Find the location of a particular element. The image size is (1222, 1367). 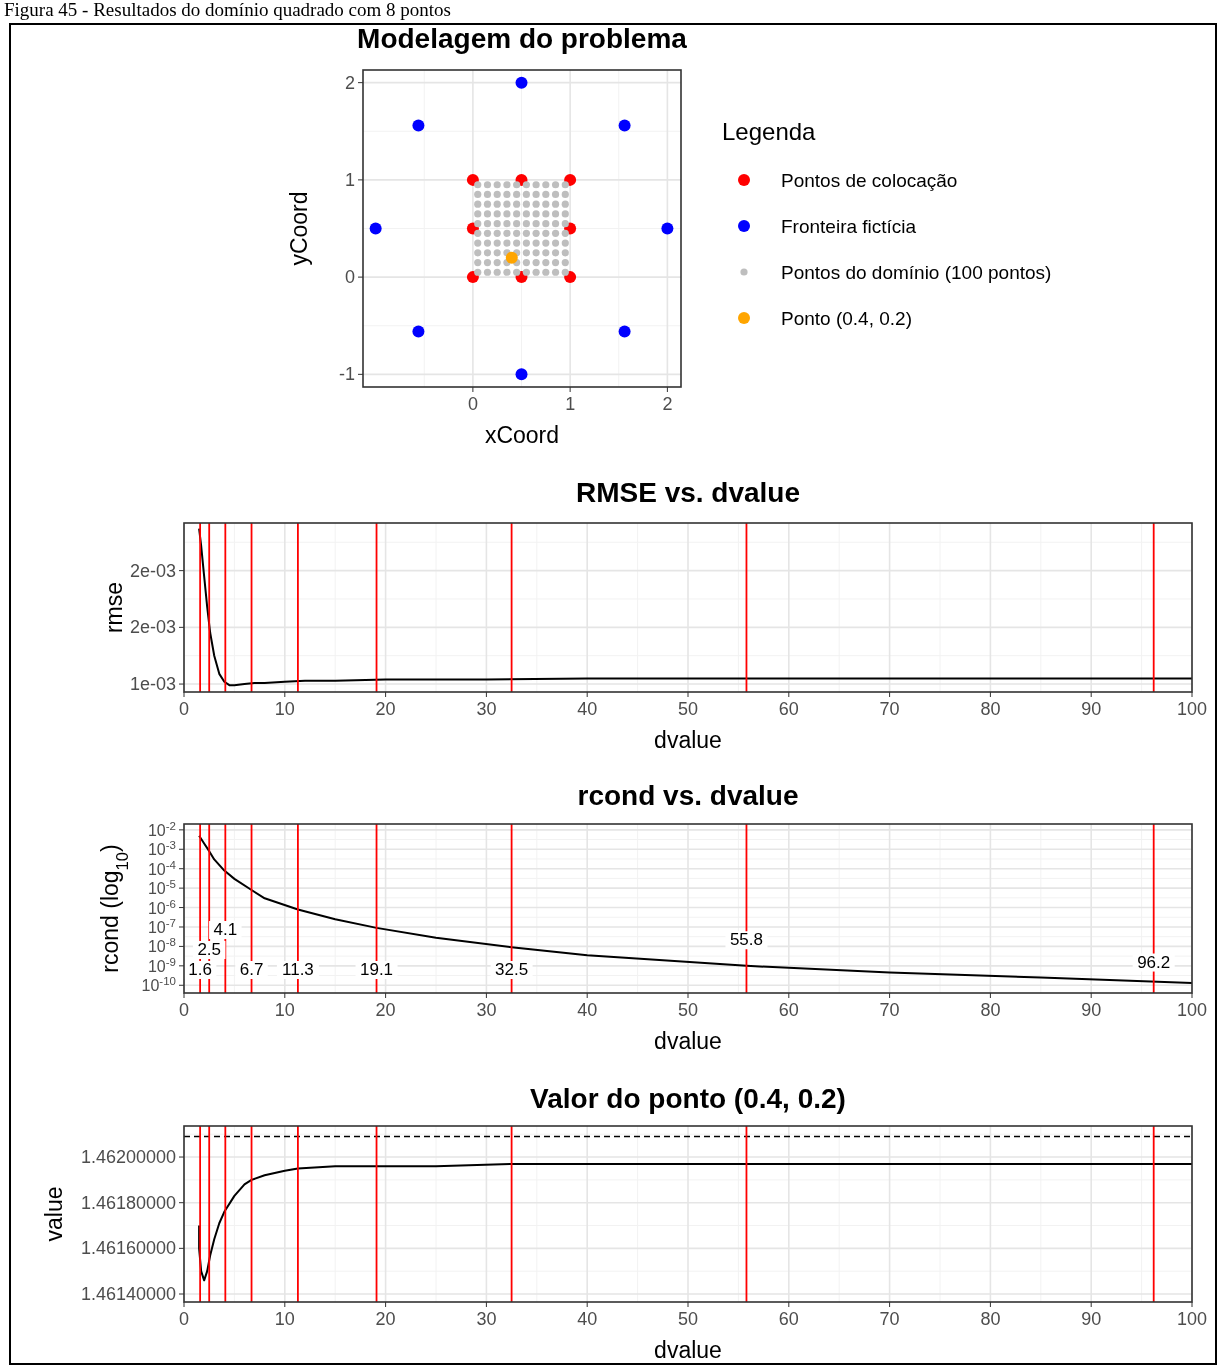

y-tick-label: 10$^{-2}$ is located at coordinates (161, 829).